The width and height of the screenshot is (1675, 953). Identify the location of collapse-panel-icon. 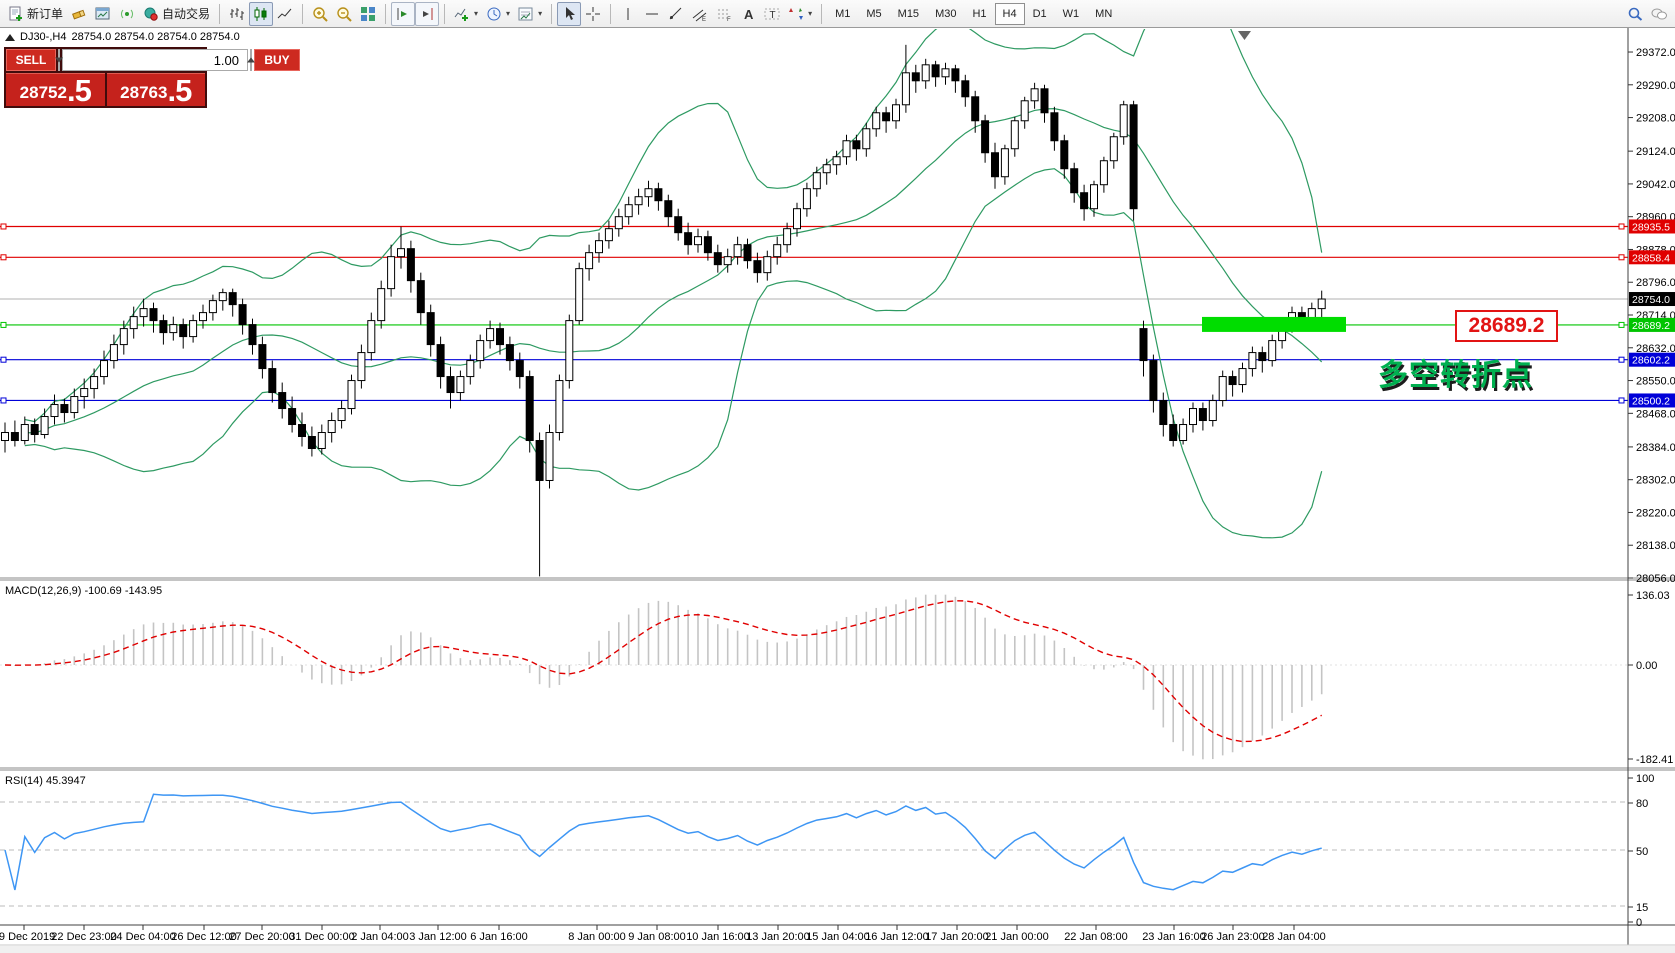
(10, 37).